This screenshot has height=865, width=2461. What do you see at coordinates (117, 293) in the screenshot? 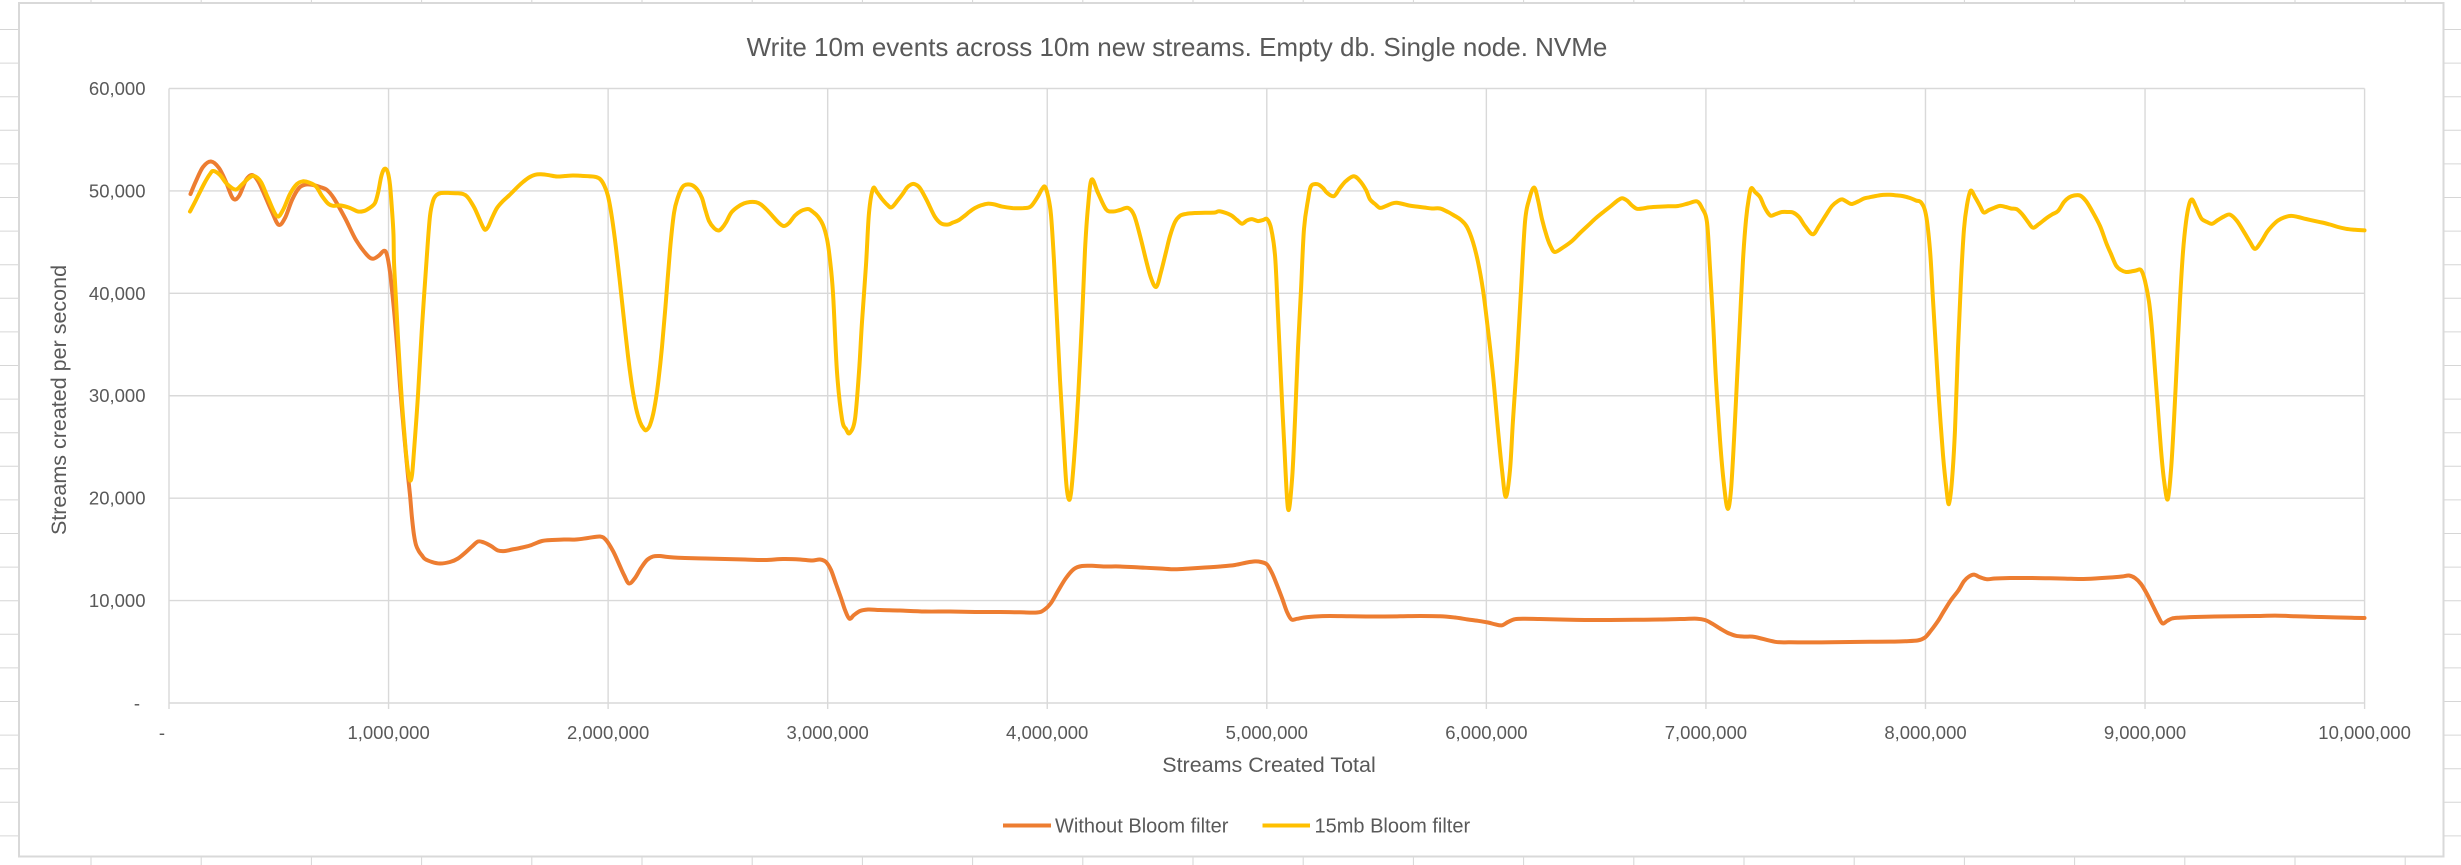
I see `svg-text: 40,000` at bounding box center [117, 293].